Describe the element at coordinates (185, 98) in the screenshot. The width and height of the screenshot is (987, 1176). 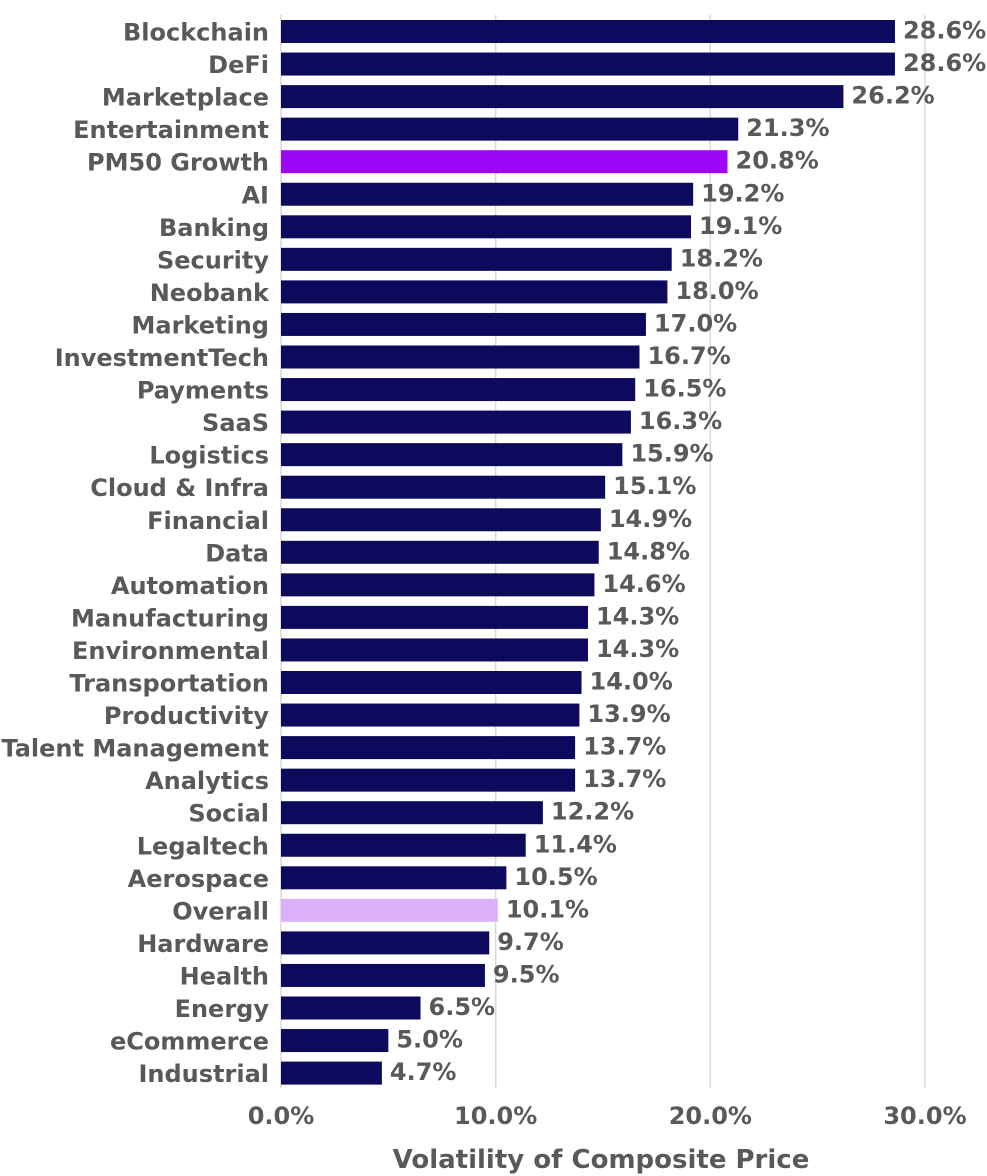
I see `category-label-marketplace: Marketplace` at that location.